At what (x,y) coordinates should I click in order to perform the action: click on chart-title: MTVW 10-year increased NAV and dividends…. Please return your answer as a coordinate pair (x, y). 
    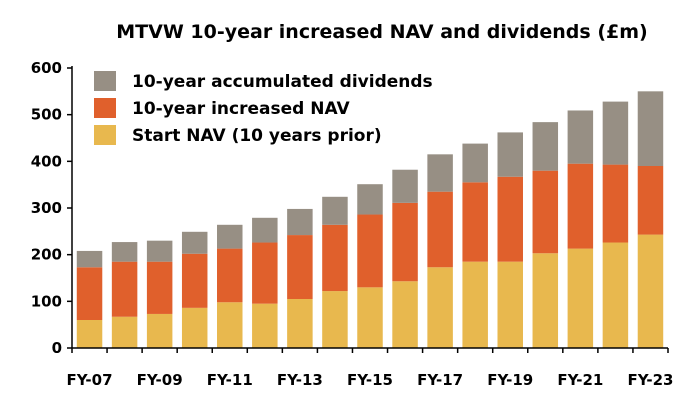
    Looking at the image, I should click on (381, 32).